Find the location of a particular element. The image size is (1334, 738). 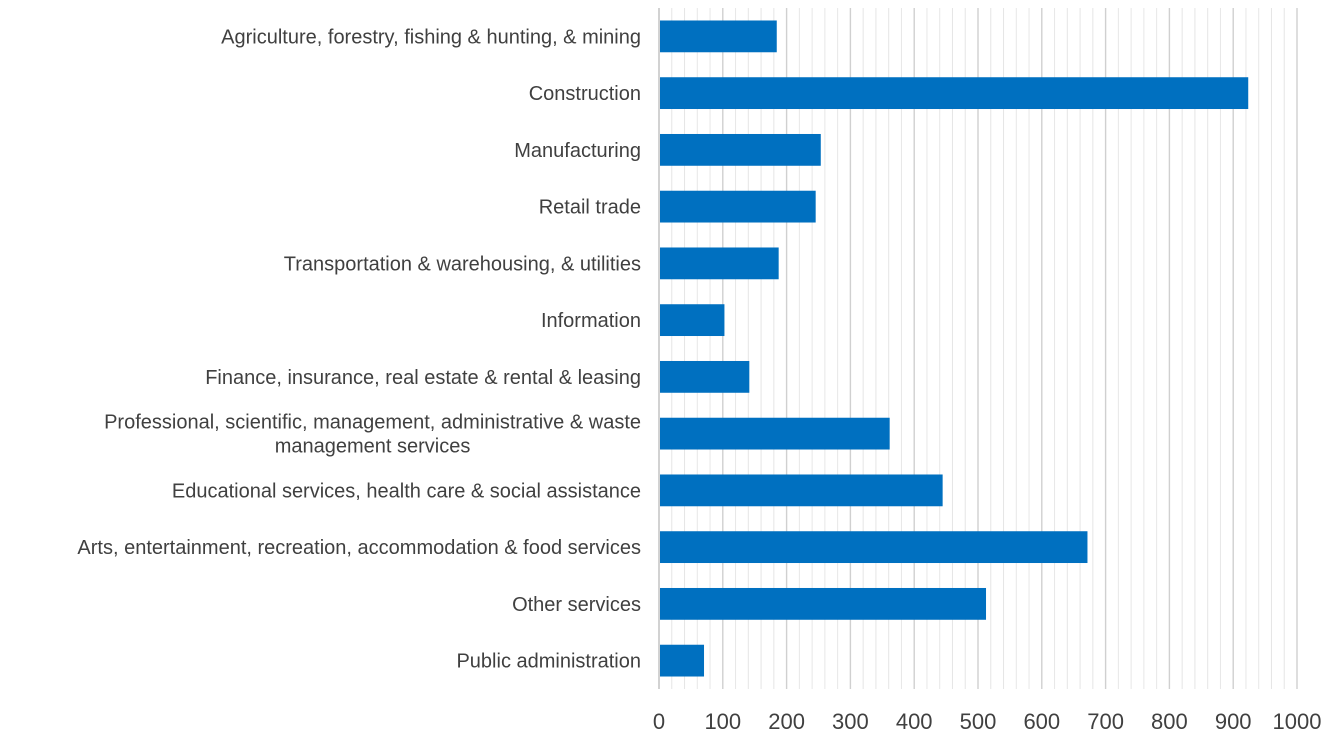

category-label: Public administration is located at coordinates (548, 662).